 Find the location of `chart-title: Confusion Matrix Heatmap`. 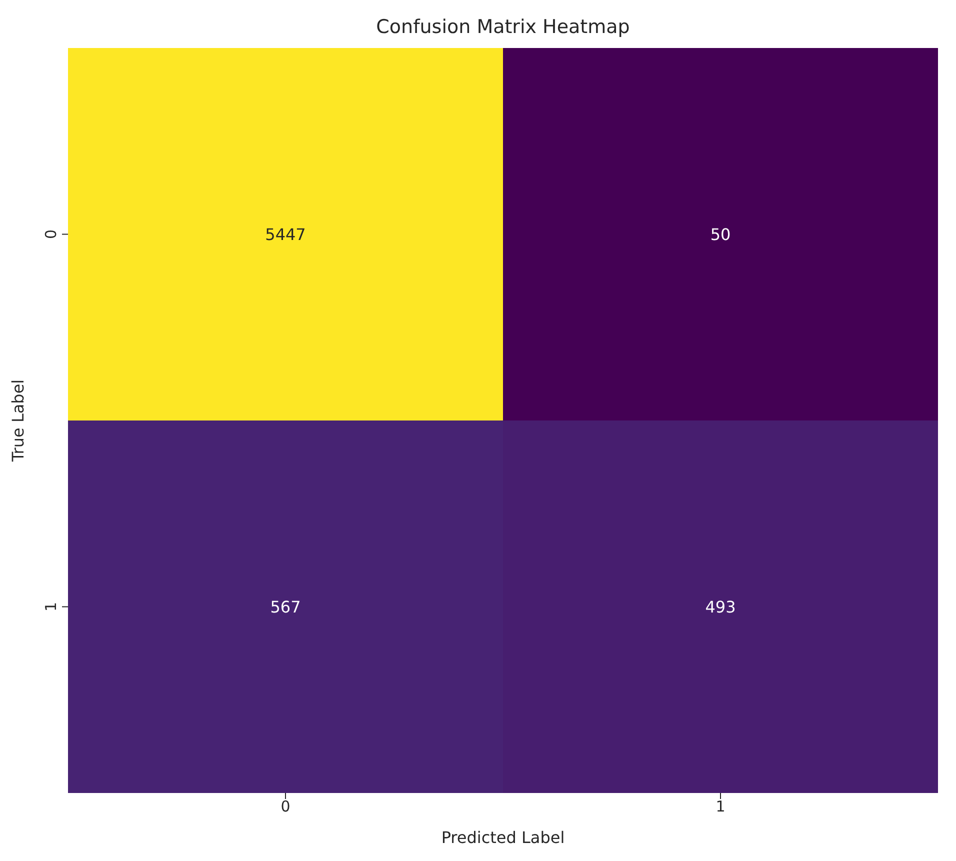

chart-title: Confusion Matrix Heatmap is located at coordinates (503, 27).